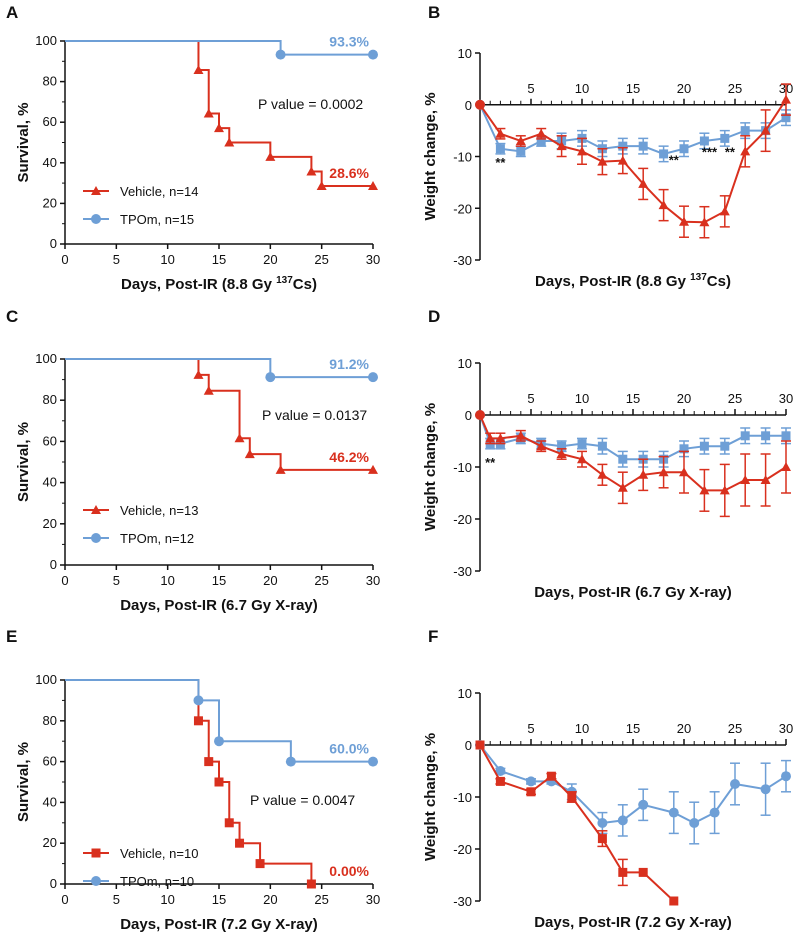 The width and height of the screenshot is (797, 940). Describe the element at coordinates (698, 277) in the screenshot. I see `x-axis-label-sup: 137` at that location.